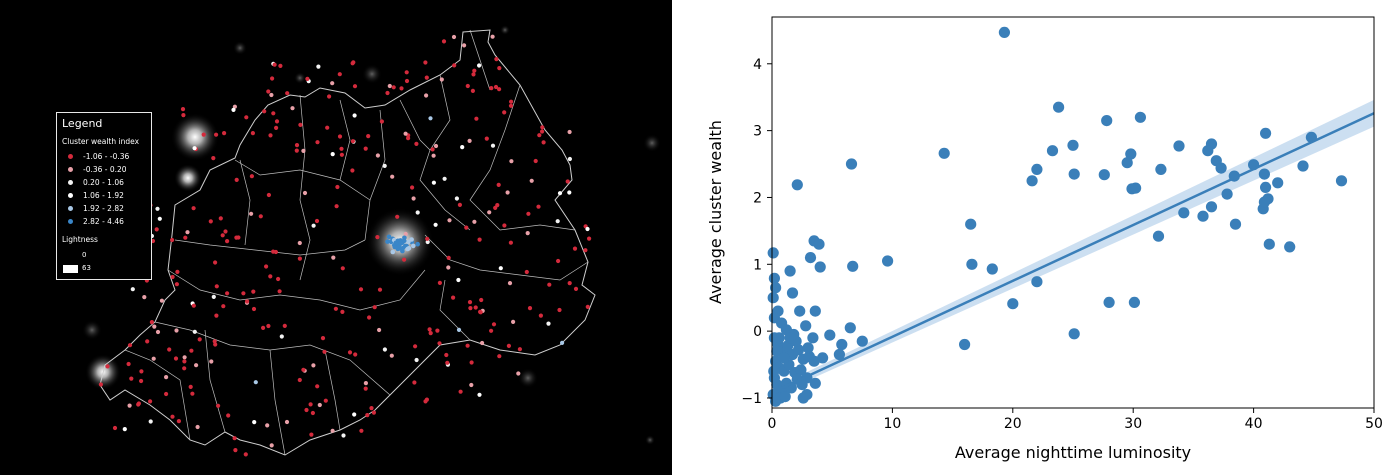  What do you see at coordinates (1374, 424) in the screenshot?
I see `x-tick-label: 50` at bounding box center [1374, 424].